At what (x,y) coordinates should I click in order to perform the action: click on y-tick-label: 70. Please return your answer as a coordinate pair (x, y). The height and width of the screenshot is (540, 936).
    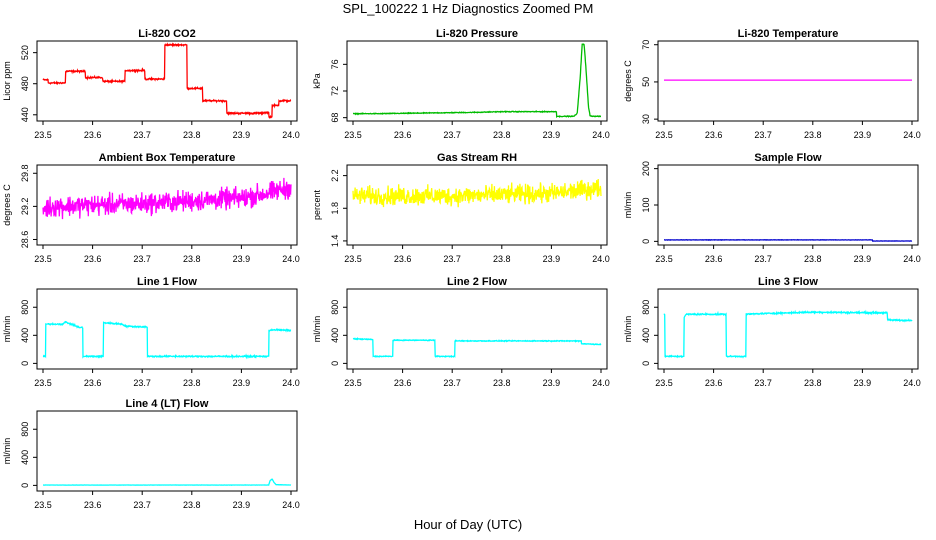
    Looking at the image, I should click on (646, 45).